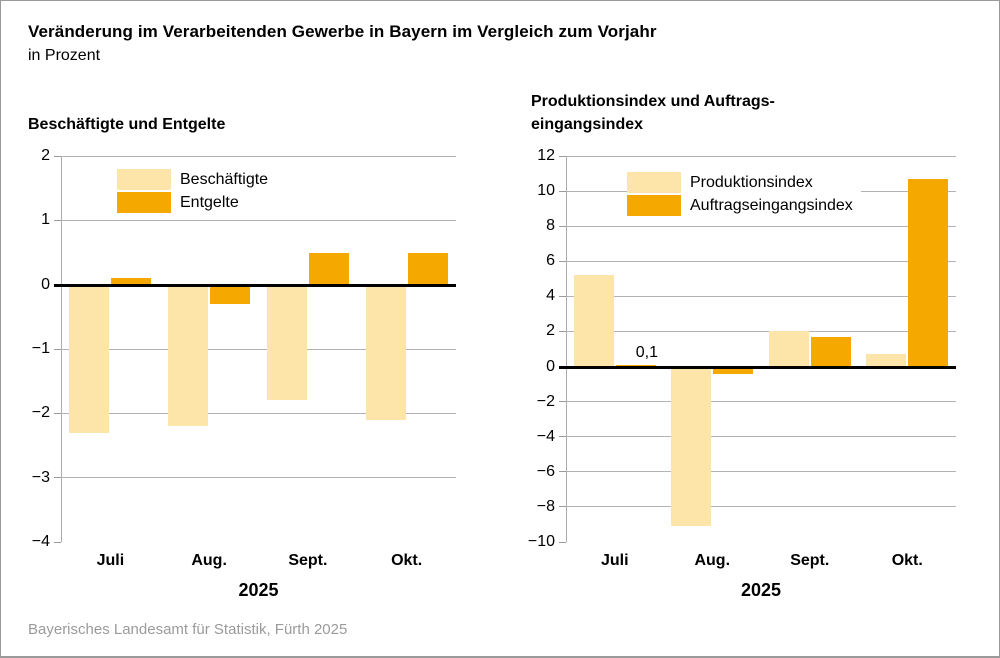  I want to click on y-axis-tick-label: −6, so click(545, 471).